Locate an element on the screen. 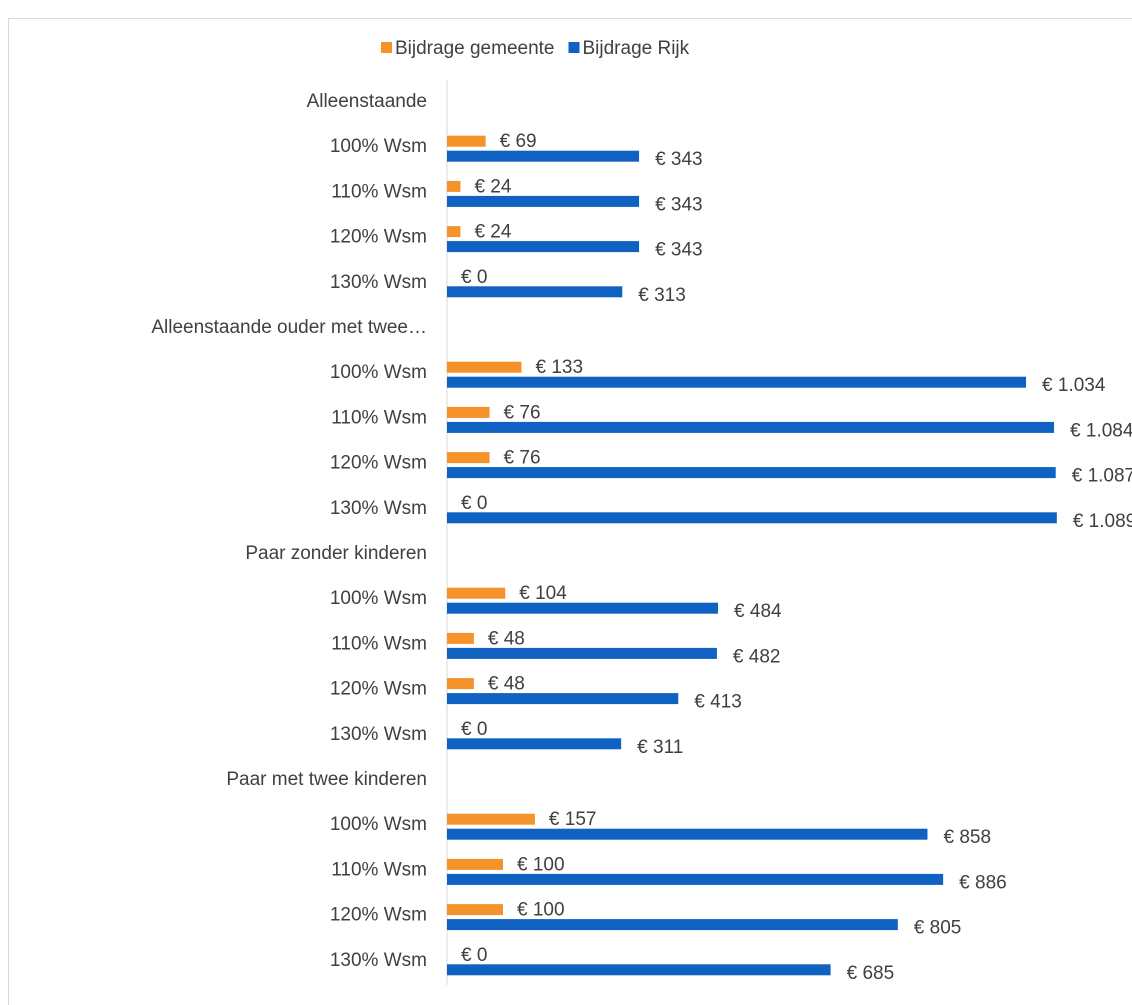 Image resolution: width=1132 pixels, height=1005 pixels. data-label: € 104 is located at coordinates (543, 593).